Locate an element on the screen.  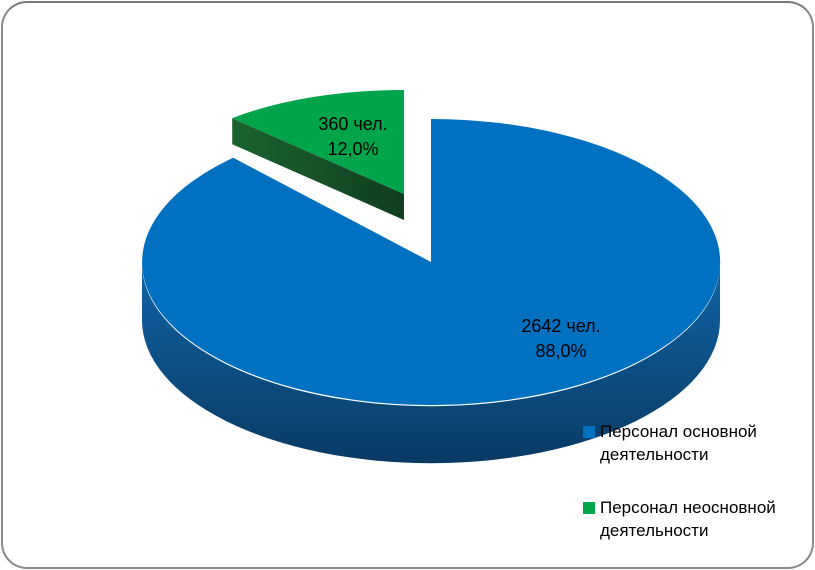
legend-label-main: Персонал основной деятельности is located at coordinates (678, 443).